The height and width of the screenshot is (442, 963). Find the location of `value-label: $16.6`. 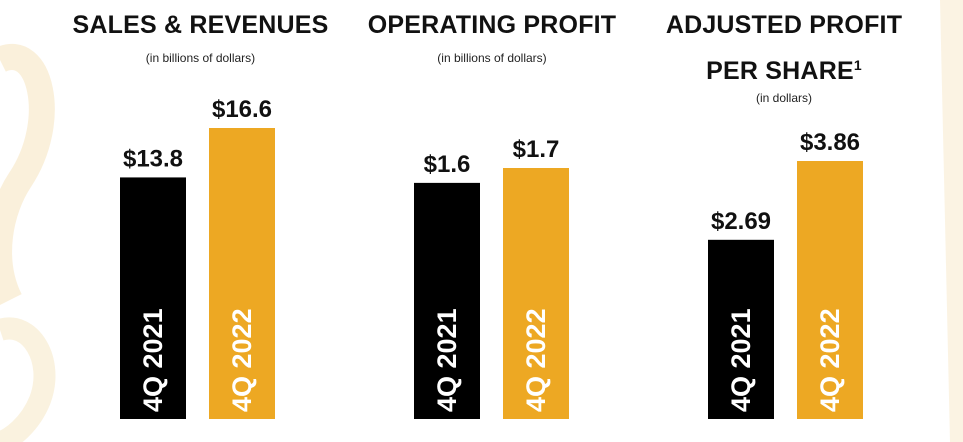

value-label: $16.6 is located at coordinates (242, 109).